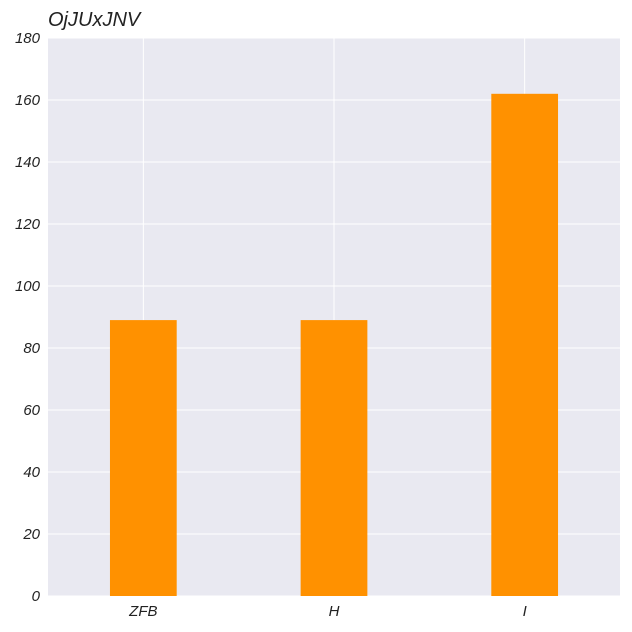 The width and height of the screenshot is (632, 632). Describe the element at coordinates (28, 224) in the screenshot. I see `y-tick-label: 120` at that location.